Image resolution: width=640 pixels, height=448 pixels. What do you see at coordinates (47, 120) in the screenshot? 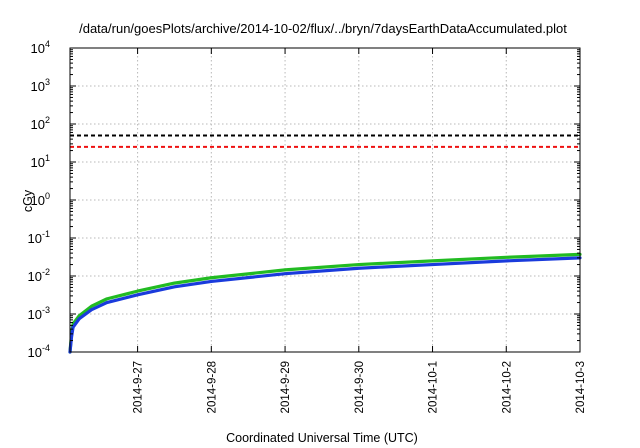
I see `y-tick-exponent: 2` at bounding box center [47, 120].